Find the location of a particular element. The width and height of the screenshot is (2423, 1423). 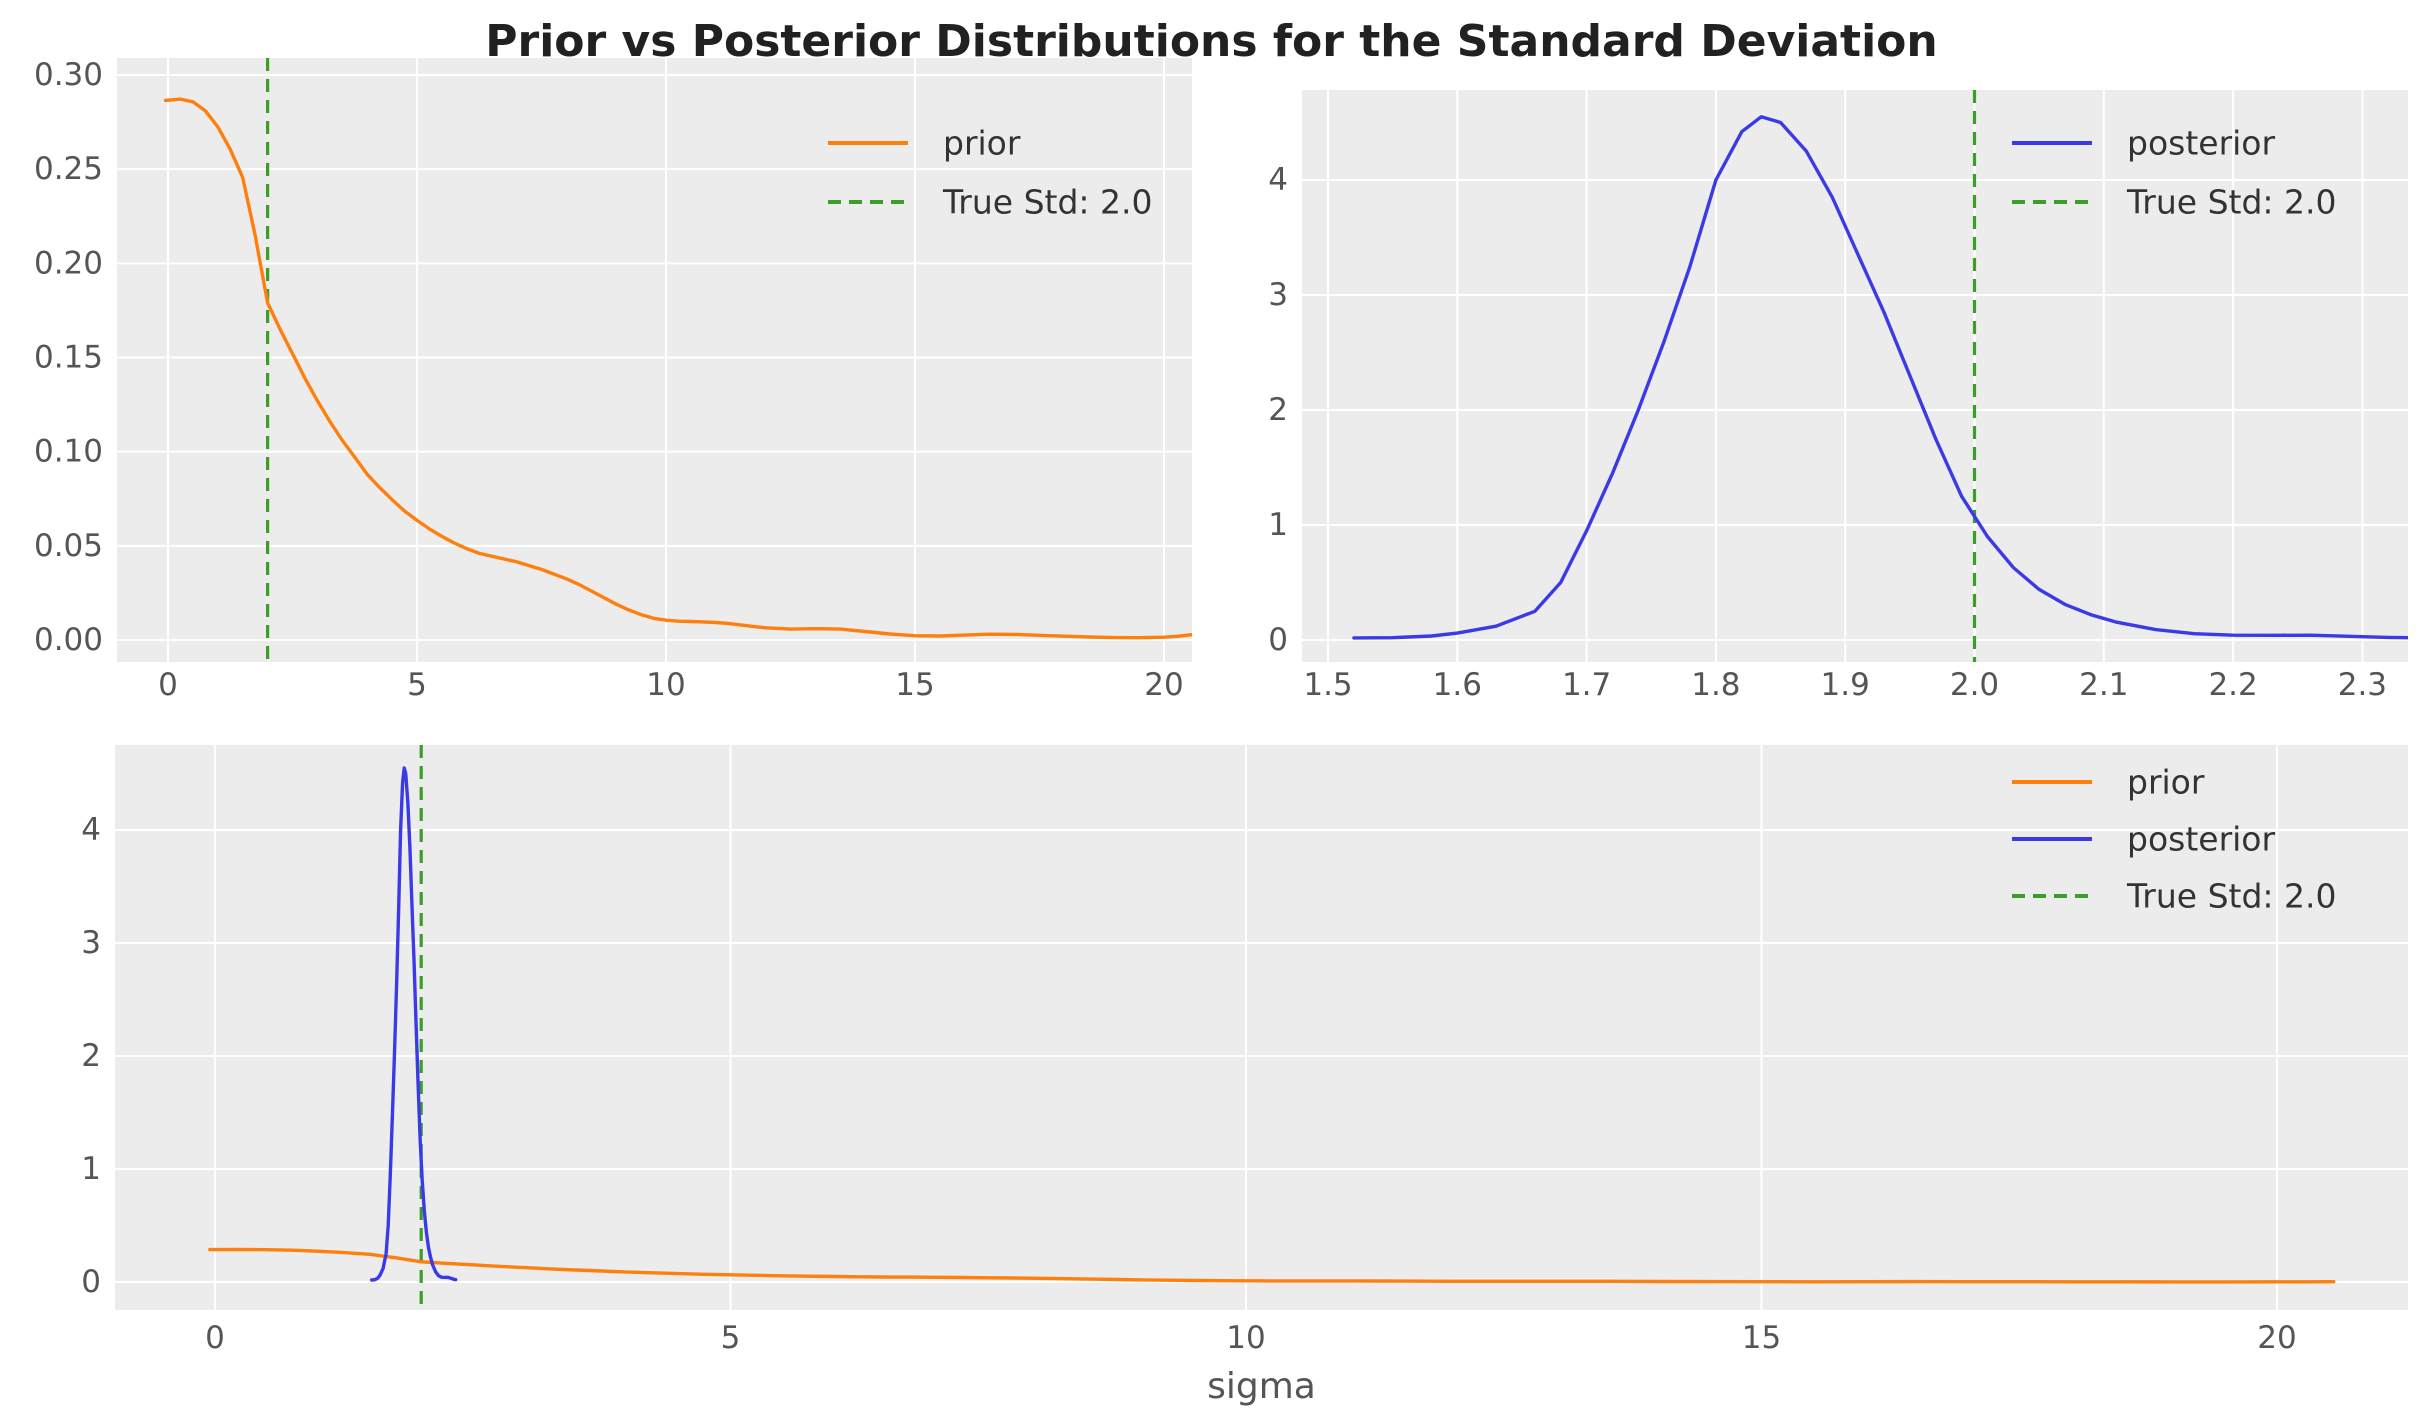

y-tick-label: 0.10 is located at coordinates (68, 452).